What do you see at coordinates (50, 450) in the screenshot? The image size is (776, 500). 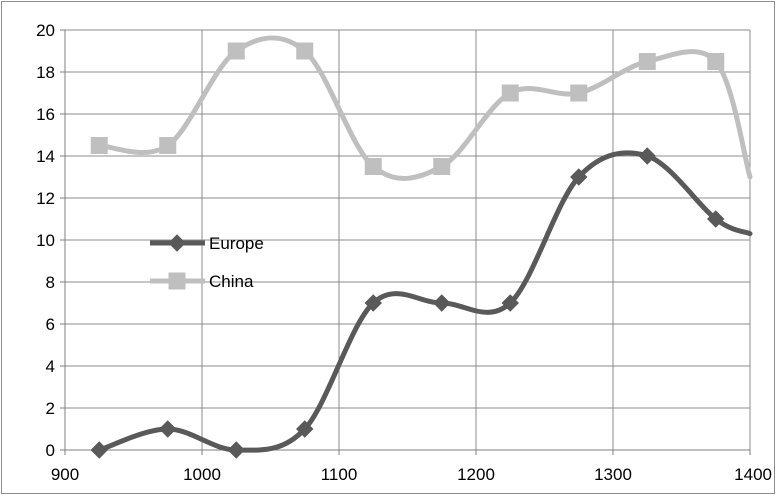 I see `y-tick-label-0: 0` at bounding box center [50, 450].